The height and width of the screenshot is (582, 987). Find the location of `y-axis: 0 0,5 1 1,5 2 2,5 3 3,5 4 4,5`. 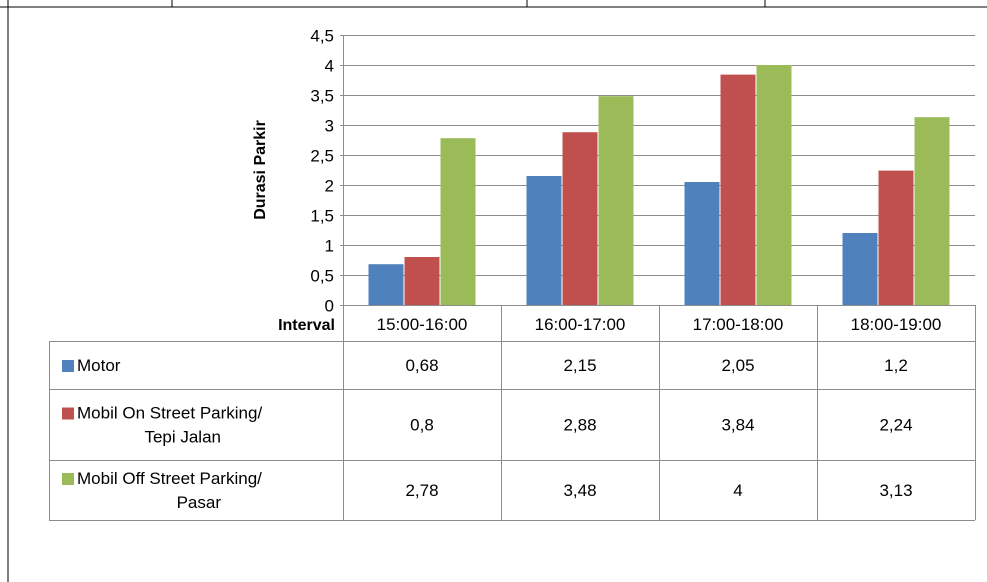

y-axis: 0 0,5 1 1,5 2 2,5 3 3,5 4 4,5 is located at coordinates (327, 171).